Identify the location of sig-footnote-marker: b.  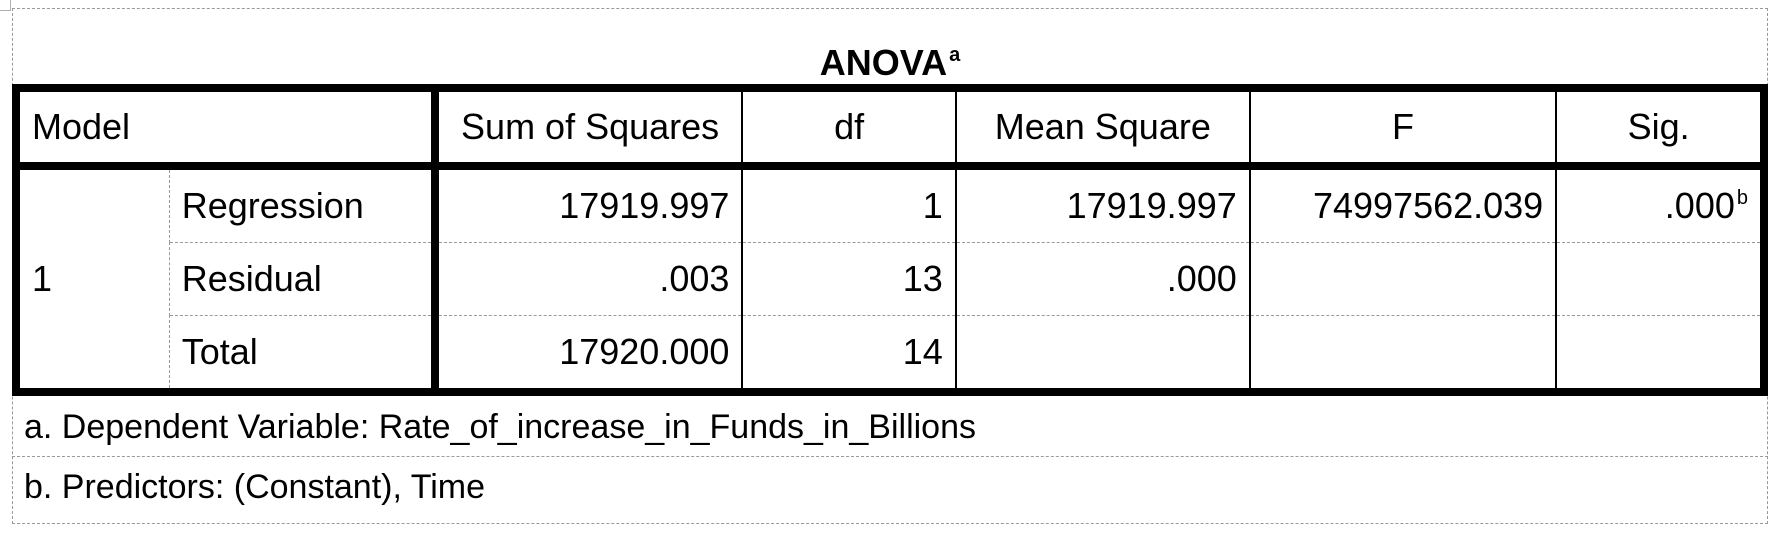
(1742, 198).